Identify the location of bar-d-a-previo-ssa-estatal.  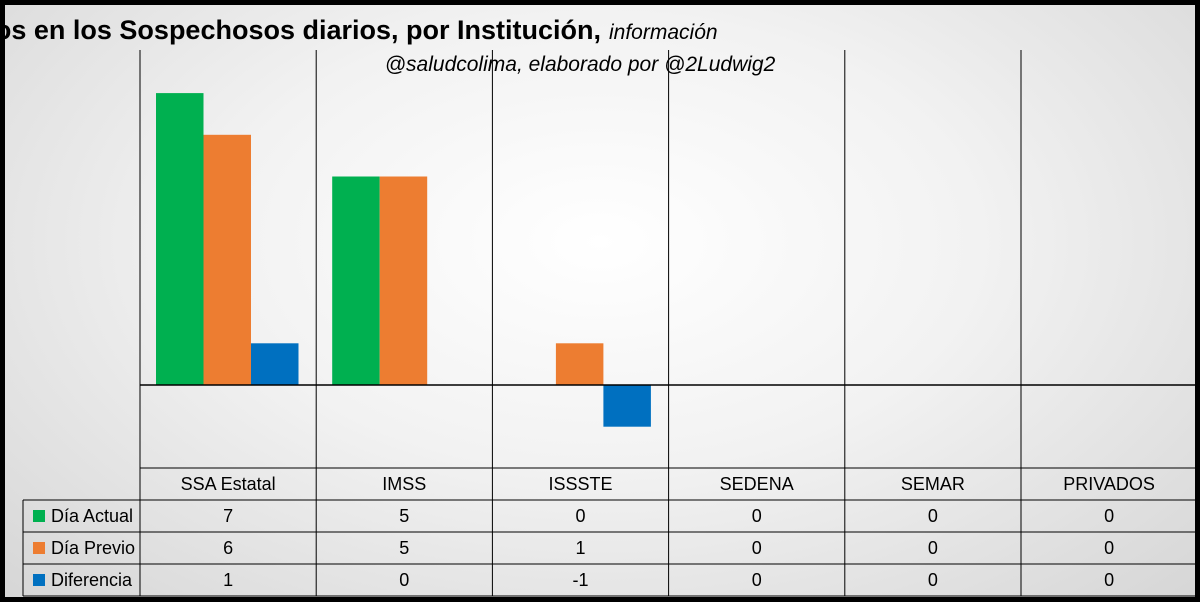
(227, 259).